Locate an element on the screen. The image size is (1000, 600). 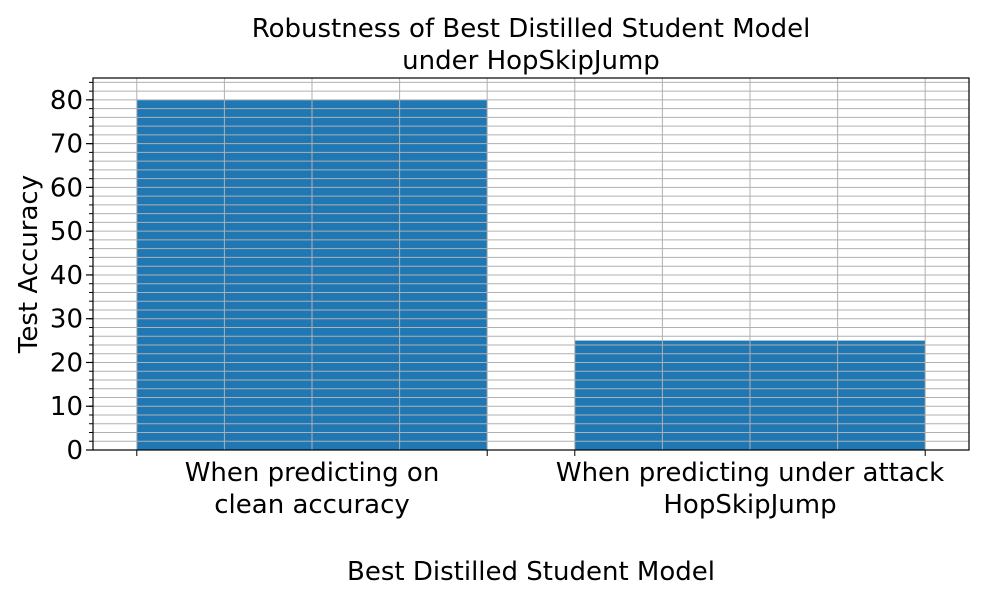
y-tick-label: 30 is located at coordinates (66, 320).